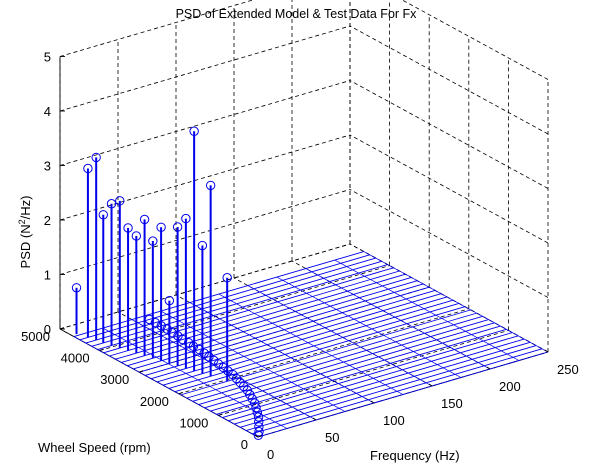 Image resolution: width=590 pixels, height=466 pixels. I want to click on x-tick-label: 100, so click(394, 420).